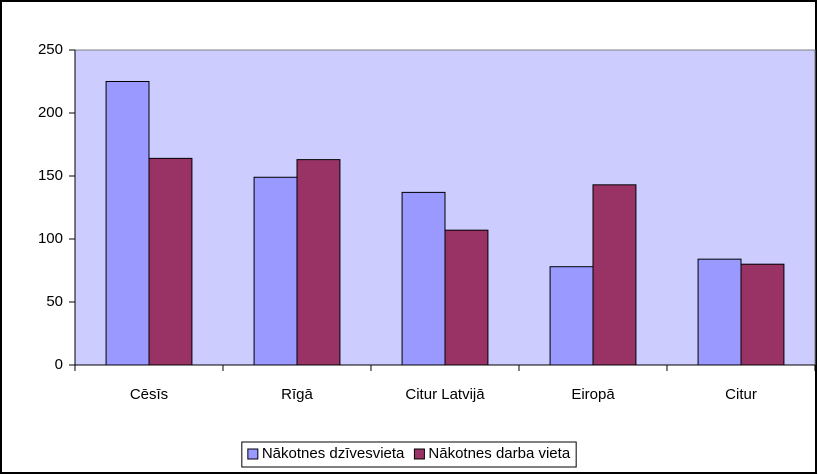  I want to click on y-tick-label: 0, so click(59, 364).